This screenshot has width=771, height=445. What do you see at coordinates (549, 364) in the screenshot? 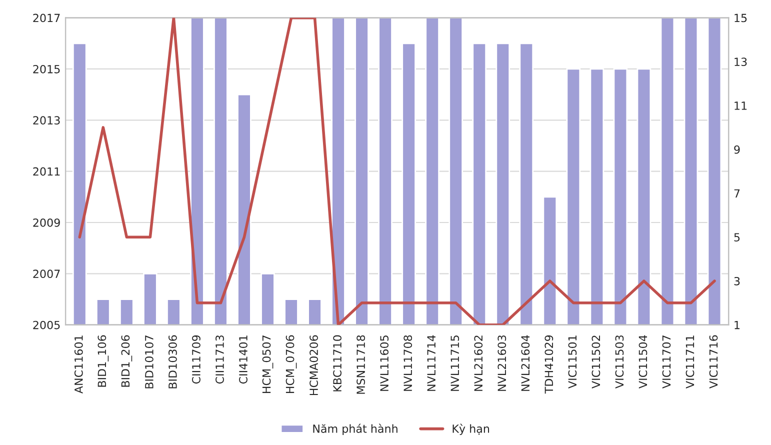
I see `x-tick-label: TDH41029` at bounding box center [549, 364].